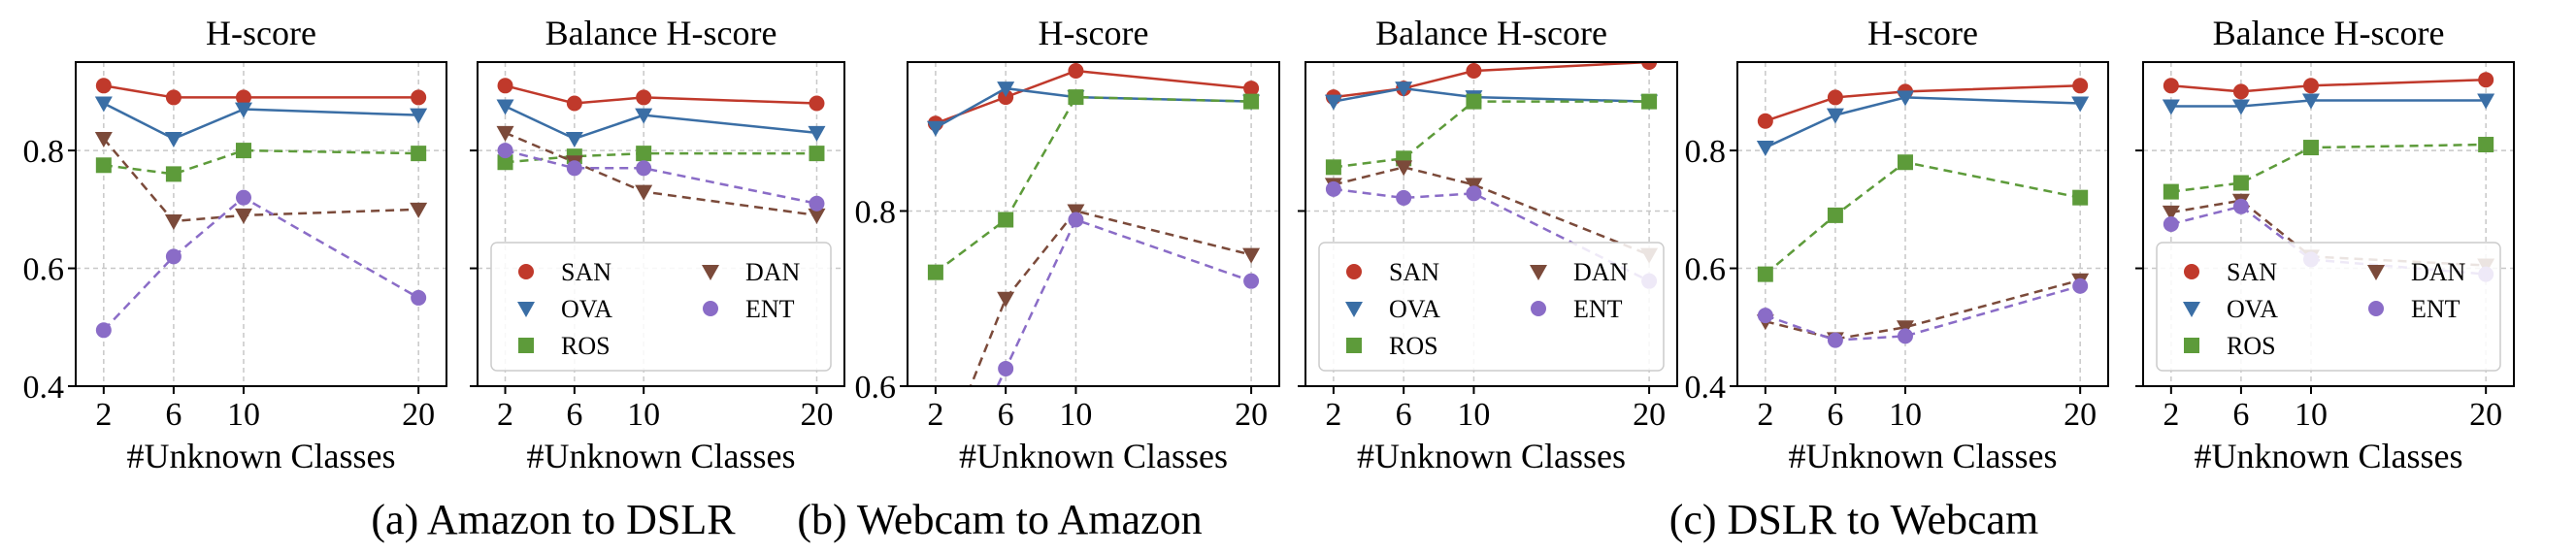  Describe the element at coordinates (876, 388) in the screenshot. I see `y-tick-label: 0.6` at that location.